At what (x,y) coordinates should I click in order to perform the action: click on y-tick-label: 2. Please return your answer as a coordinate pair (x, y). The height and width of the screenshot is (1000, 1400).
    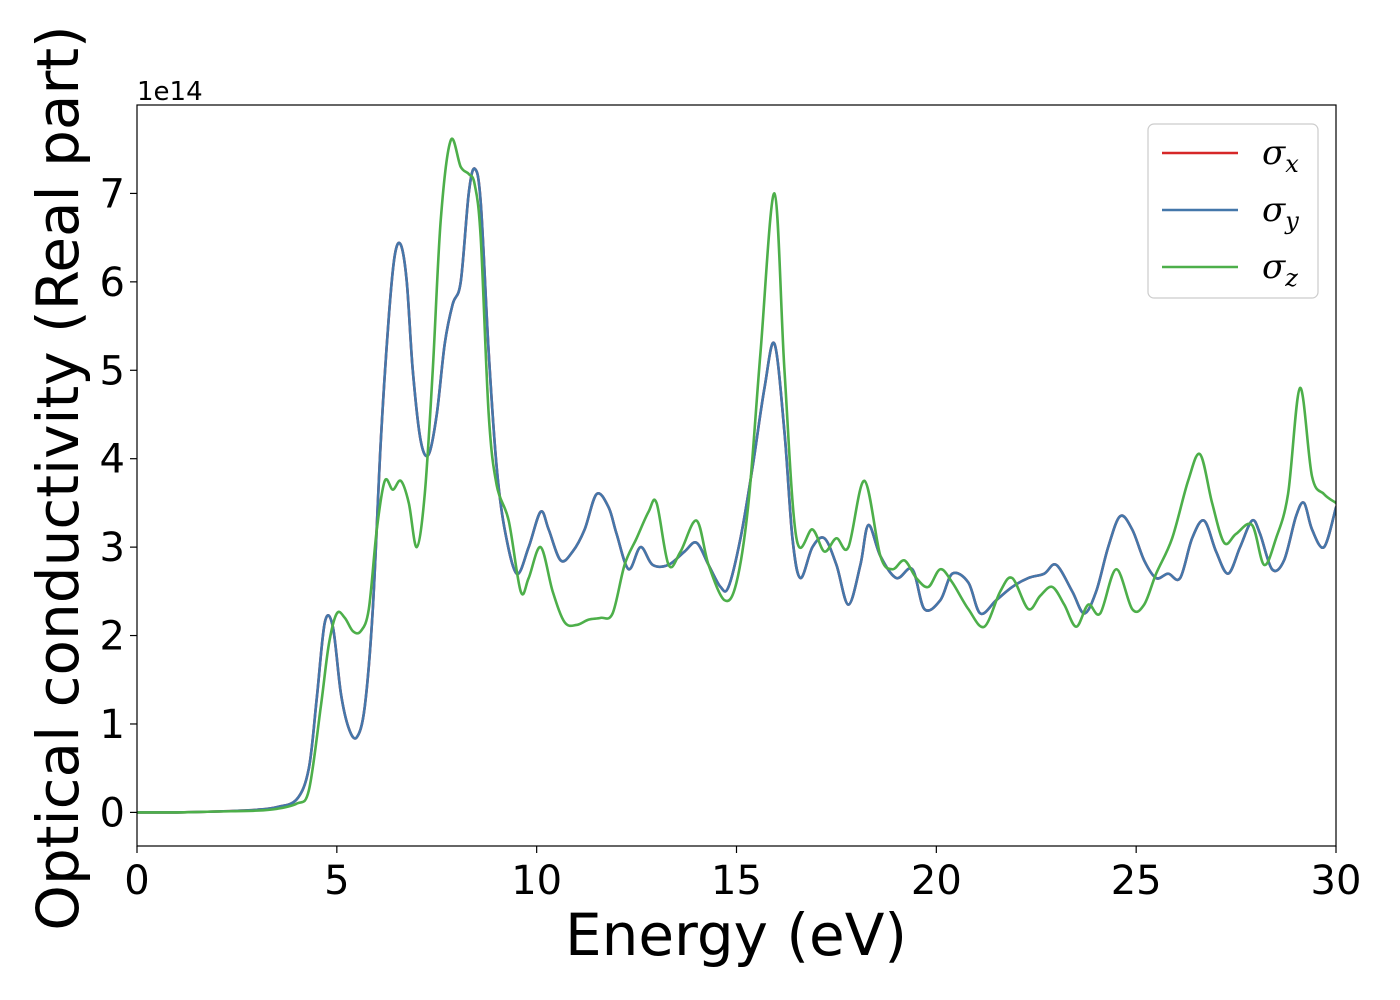
    Looking at the image, I should click on (112, 637).